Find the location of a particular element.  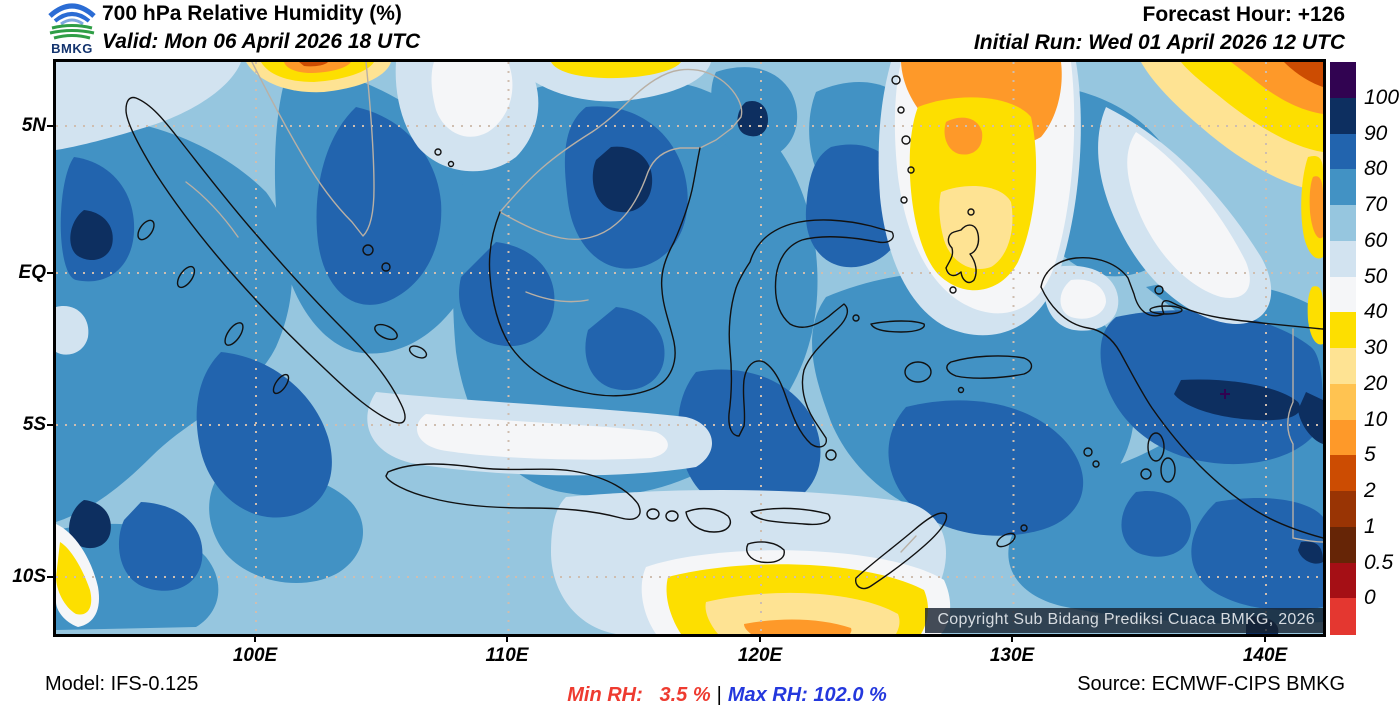

colorbar-tick-label: 100 is located at coordinates (1382, 97).